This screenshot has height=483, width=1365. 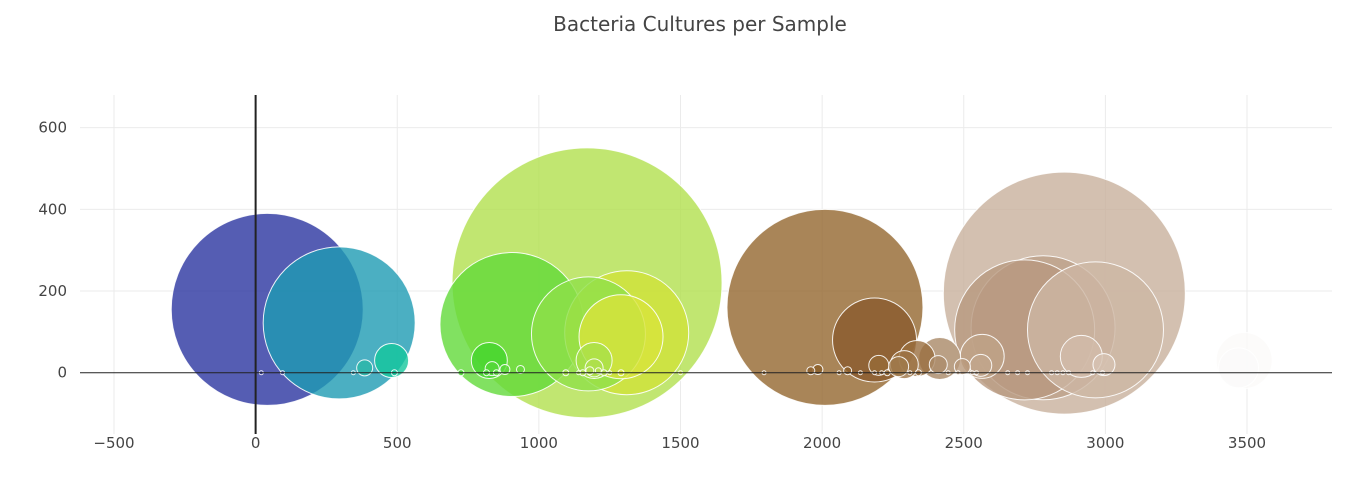 What do you see at coordinates (680, 443) in the screenshot?
I see `x-tick-label: 1500` at bounding box center [680, 443].